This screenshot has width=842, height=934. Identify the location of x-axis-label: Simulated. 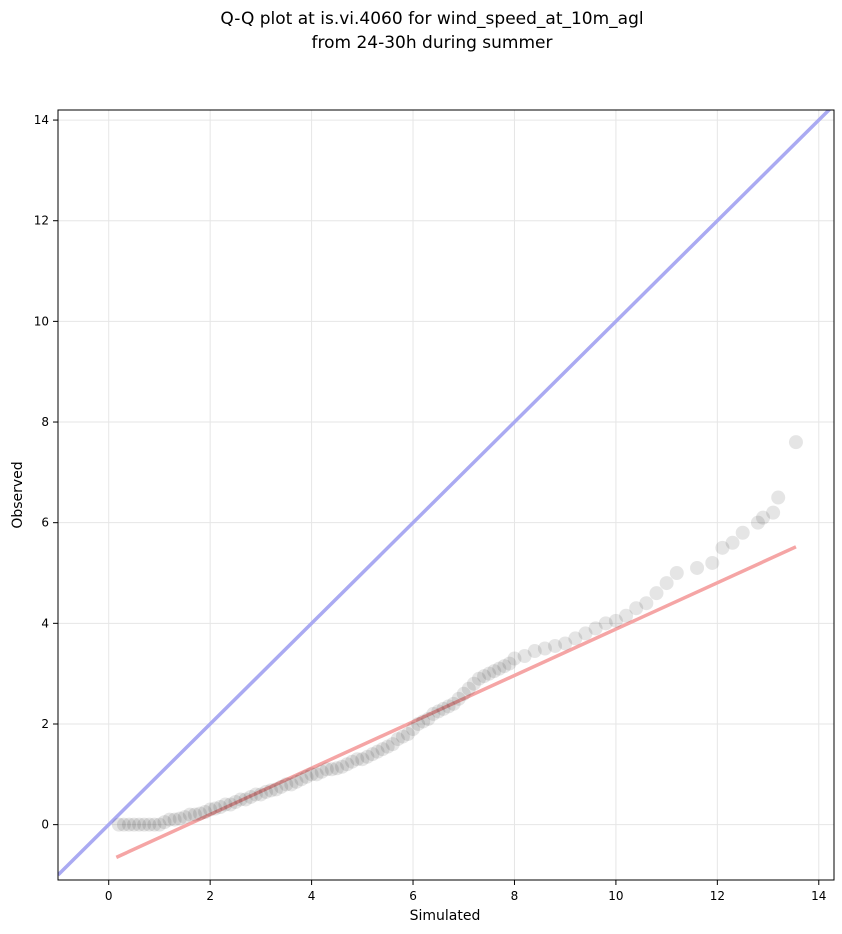
(445, 916).